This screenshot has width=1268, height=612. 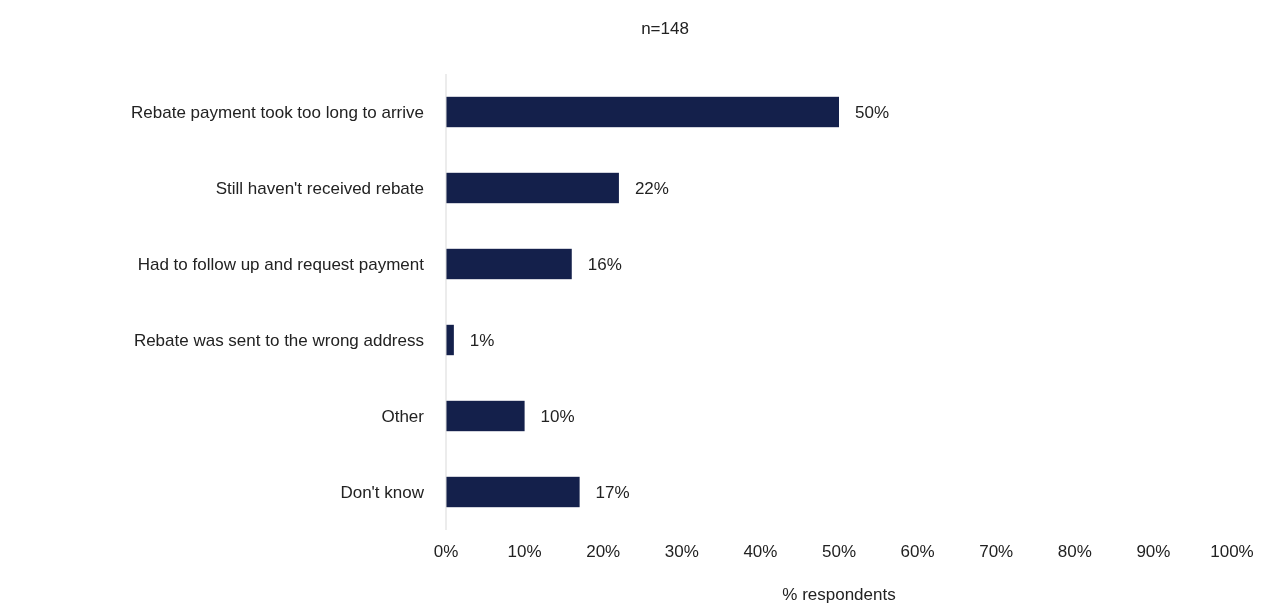 What do you see at coordinates (403, 416) in the screenshot?
I see `y-tick-label: Other` at bounding box center [403, 416].